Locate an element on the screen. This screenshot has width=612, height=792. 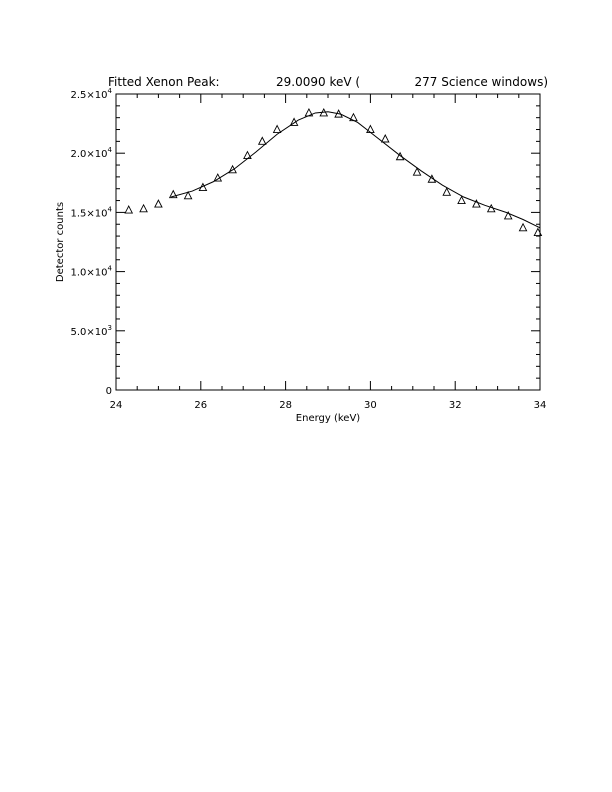
y-tick-label: 1.0×10⁴ is located at coordinates (92, 272).